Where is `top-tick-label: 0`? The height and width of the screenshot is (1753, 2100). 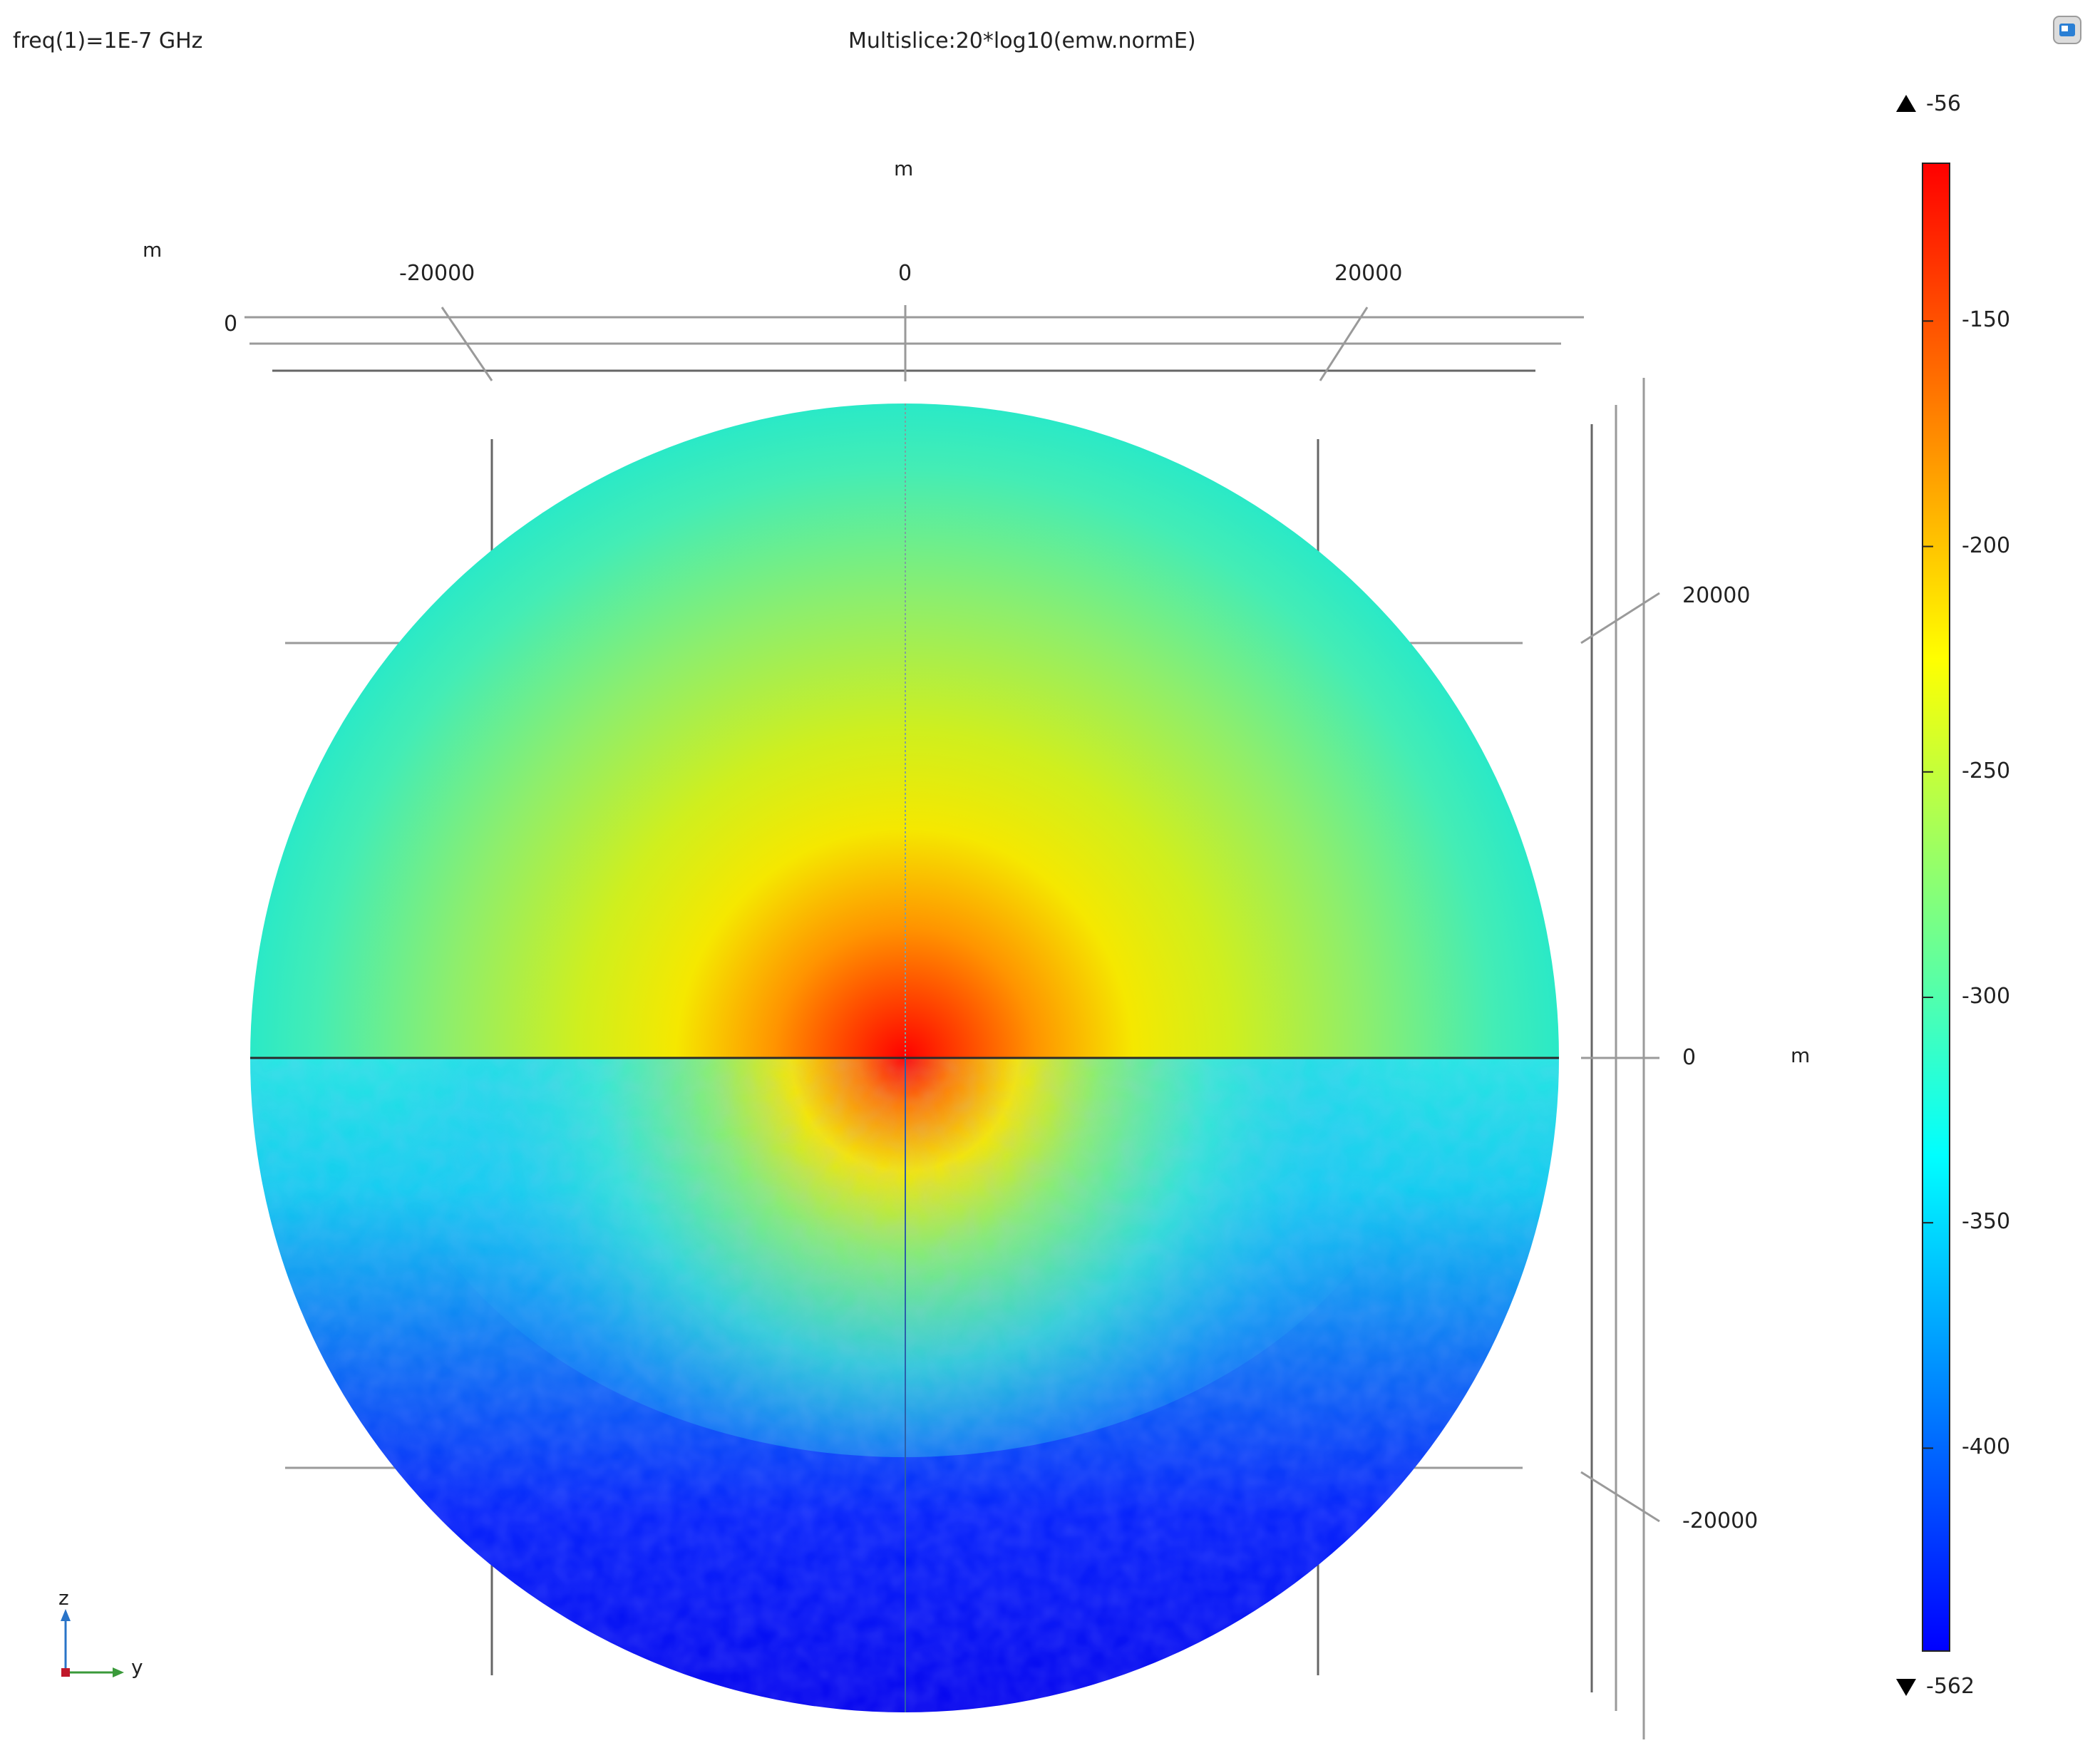
top-tick-label: 0 is located at coordinates (905, 273).